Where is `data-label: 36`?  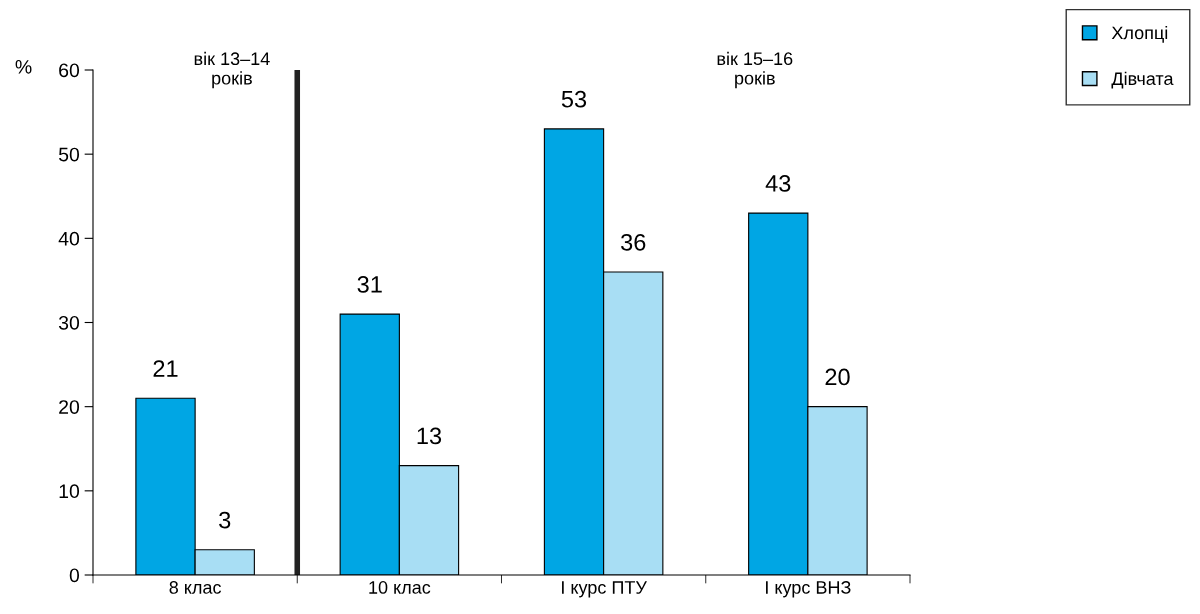
data-label: 36 is located at coordinates (633, 242).